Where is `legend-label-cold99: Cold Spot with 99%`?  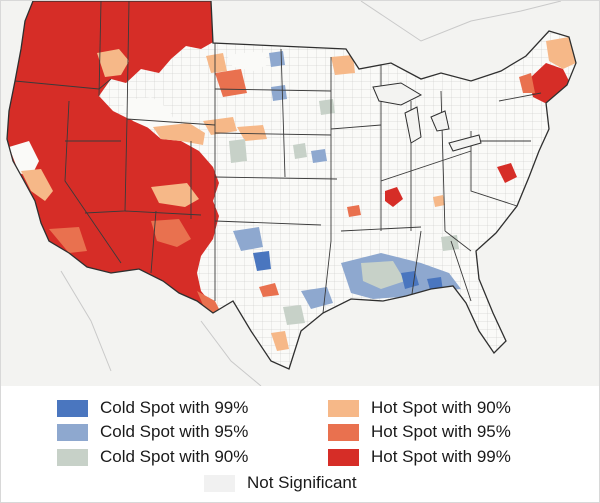 legend-label-cold99: Cold Spot with 99% is located at coordinates (174, 407).